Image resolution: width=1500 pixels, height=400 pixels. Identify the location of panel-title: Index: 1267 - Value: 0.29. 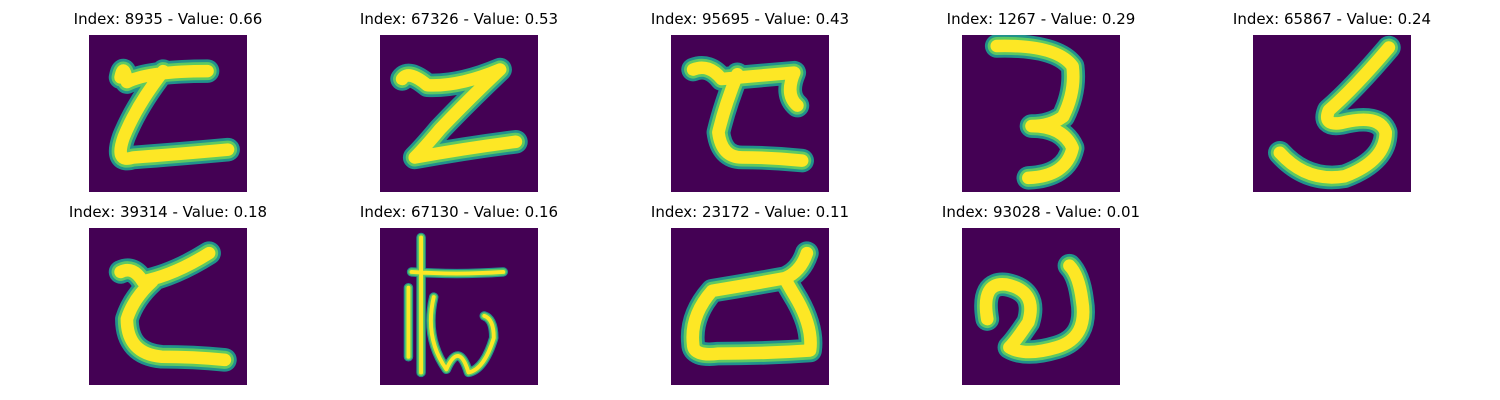
(1041, 19).